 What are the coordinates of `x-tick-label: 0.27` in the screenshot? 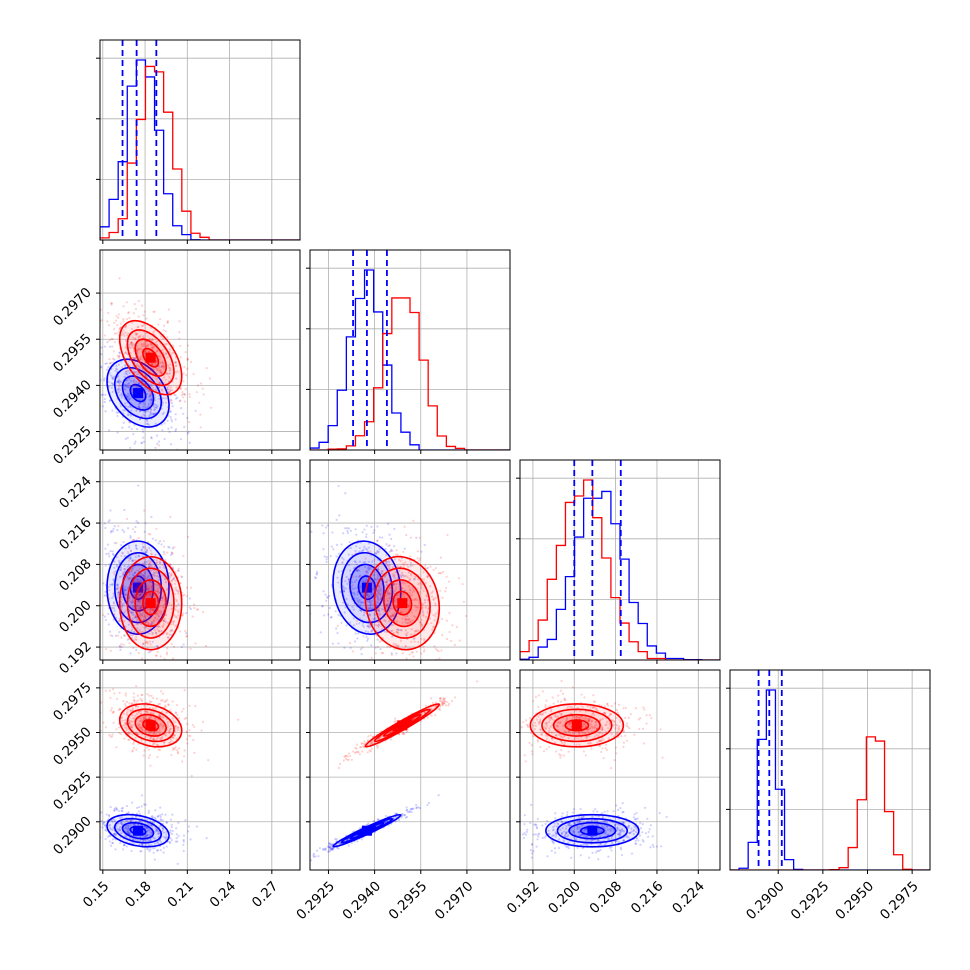 It's located at (265, 894).